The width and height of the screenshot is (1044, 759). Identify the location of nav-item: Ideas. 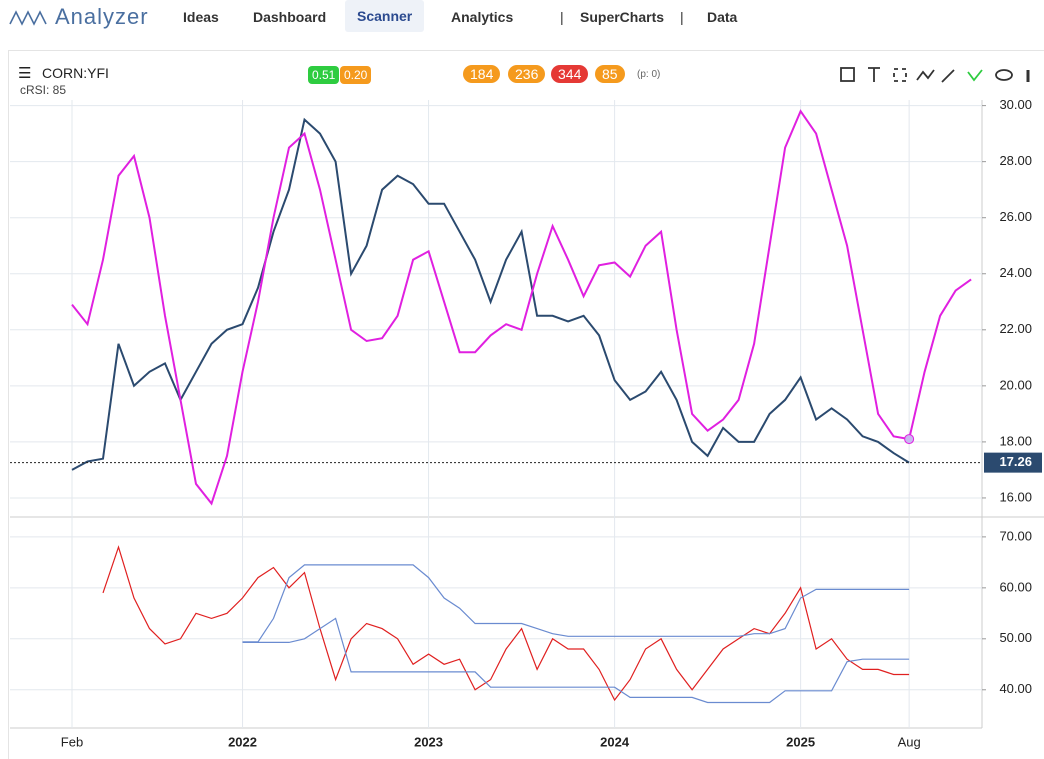
(201, 17).